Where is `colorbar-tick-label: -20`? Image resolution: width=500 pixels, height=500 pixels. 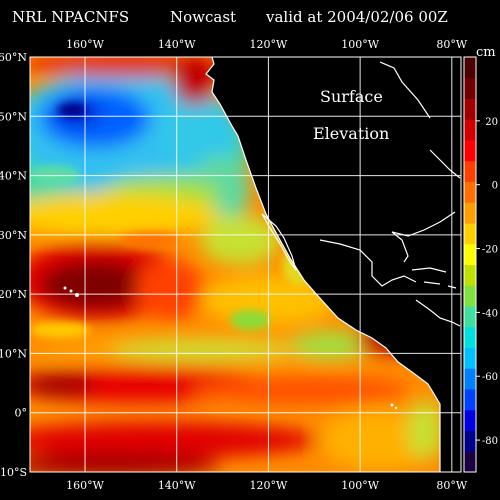 colorbar-tick-label: -20 is located at coordinates (490, 250).